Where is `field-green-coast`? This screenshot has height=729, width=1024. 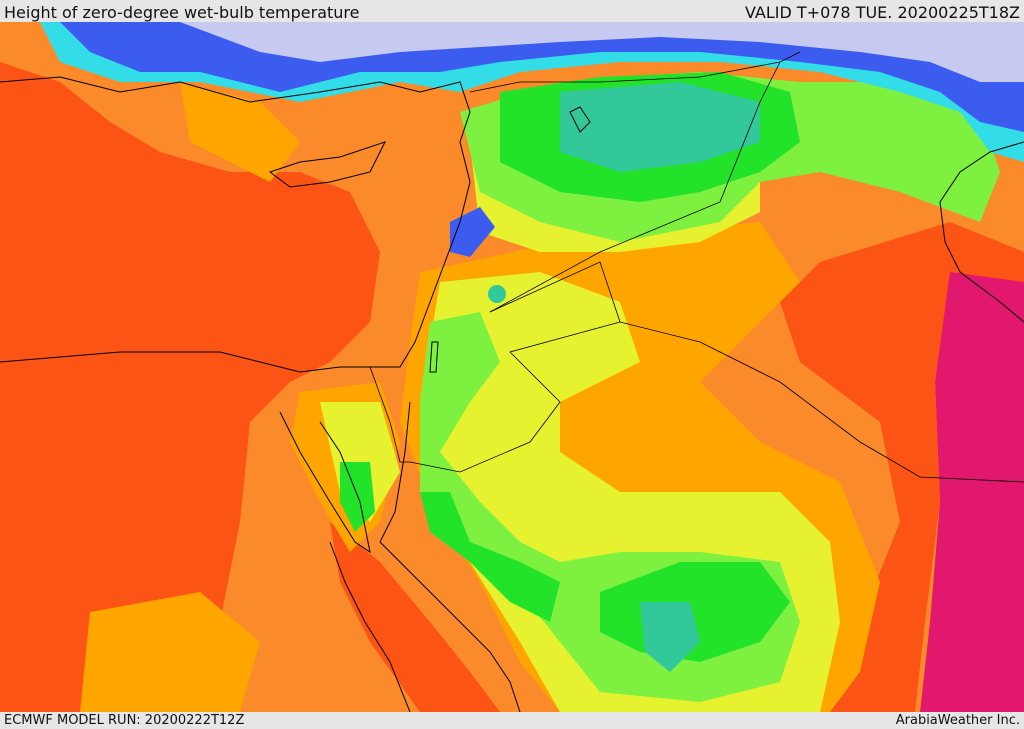
field-green-coast is located at coordinates (490, 557).